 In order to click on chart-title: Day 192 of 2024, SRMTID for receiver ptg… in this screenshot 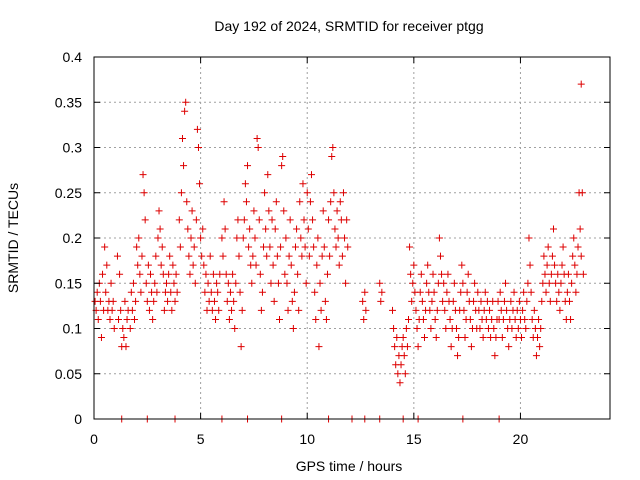, I will do `click(348, 26)`.